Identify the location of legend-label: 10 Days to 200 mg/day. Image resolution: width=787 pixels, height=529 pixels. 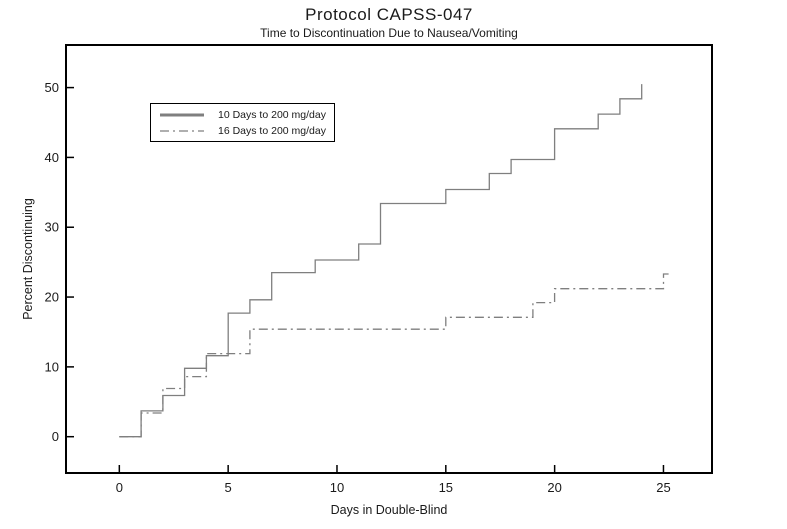
(272, 114).